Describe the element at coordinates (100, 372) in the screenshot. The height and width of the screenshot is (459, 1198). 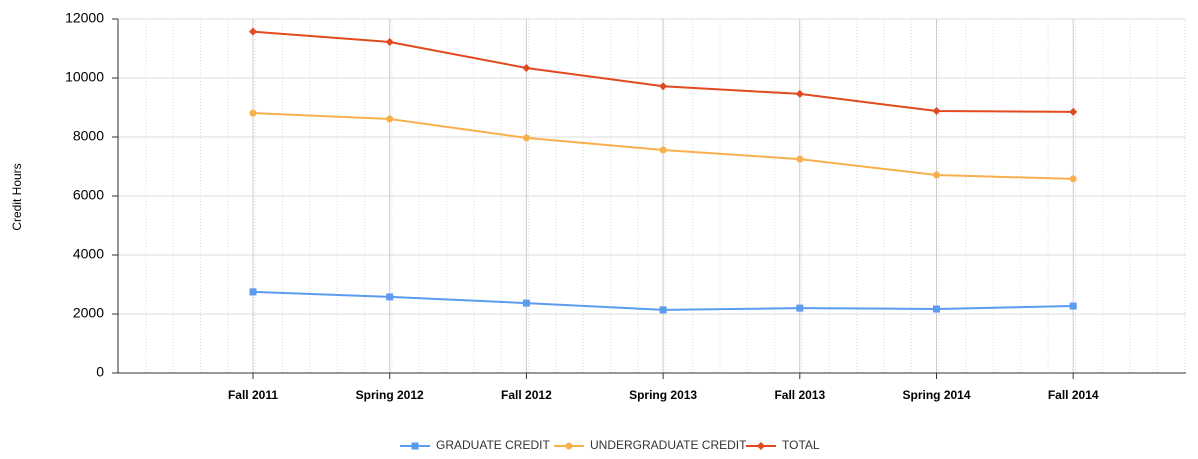
I see `y-tick-label: 0` at that location.